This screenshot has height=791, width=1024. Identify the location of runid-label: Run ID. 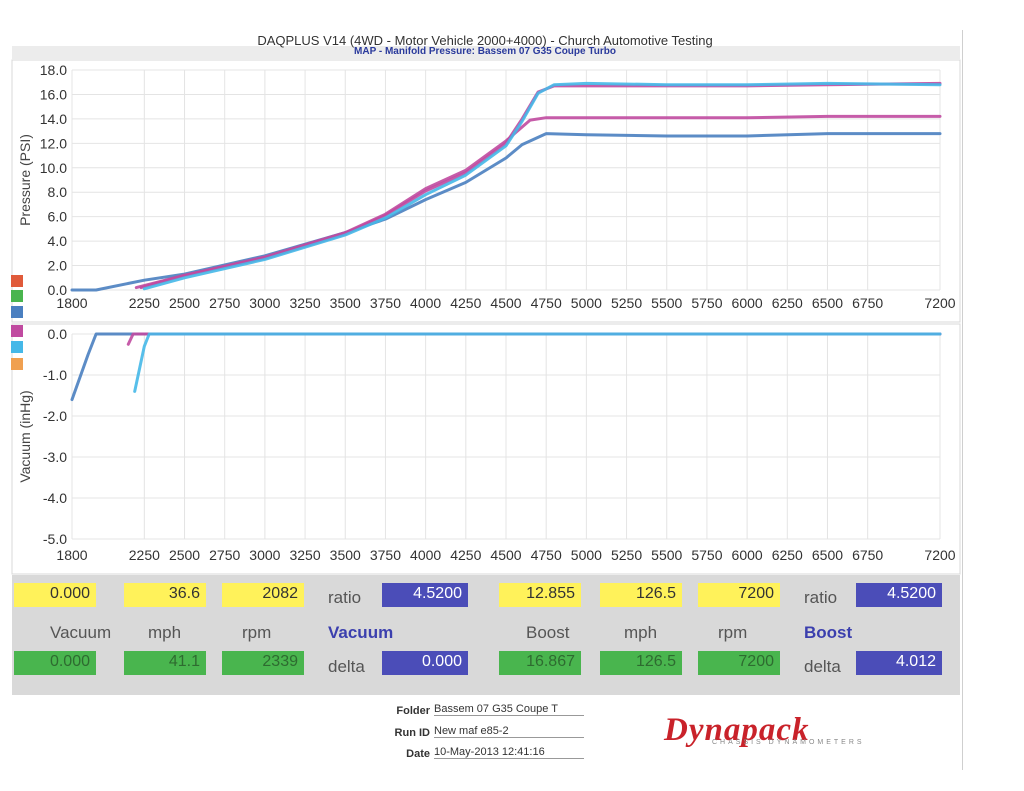
(412, 733).